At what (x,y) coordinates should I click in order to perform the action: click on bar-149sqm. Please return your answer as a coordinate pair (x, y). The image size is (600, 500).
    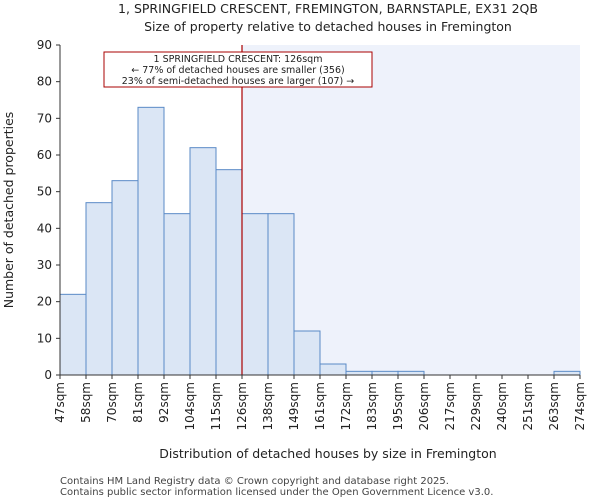
    Looking at the image, I should click on (307, 353).